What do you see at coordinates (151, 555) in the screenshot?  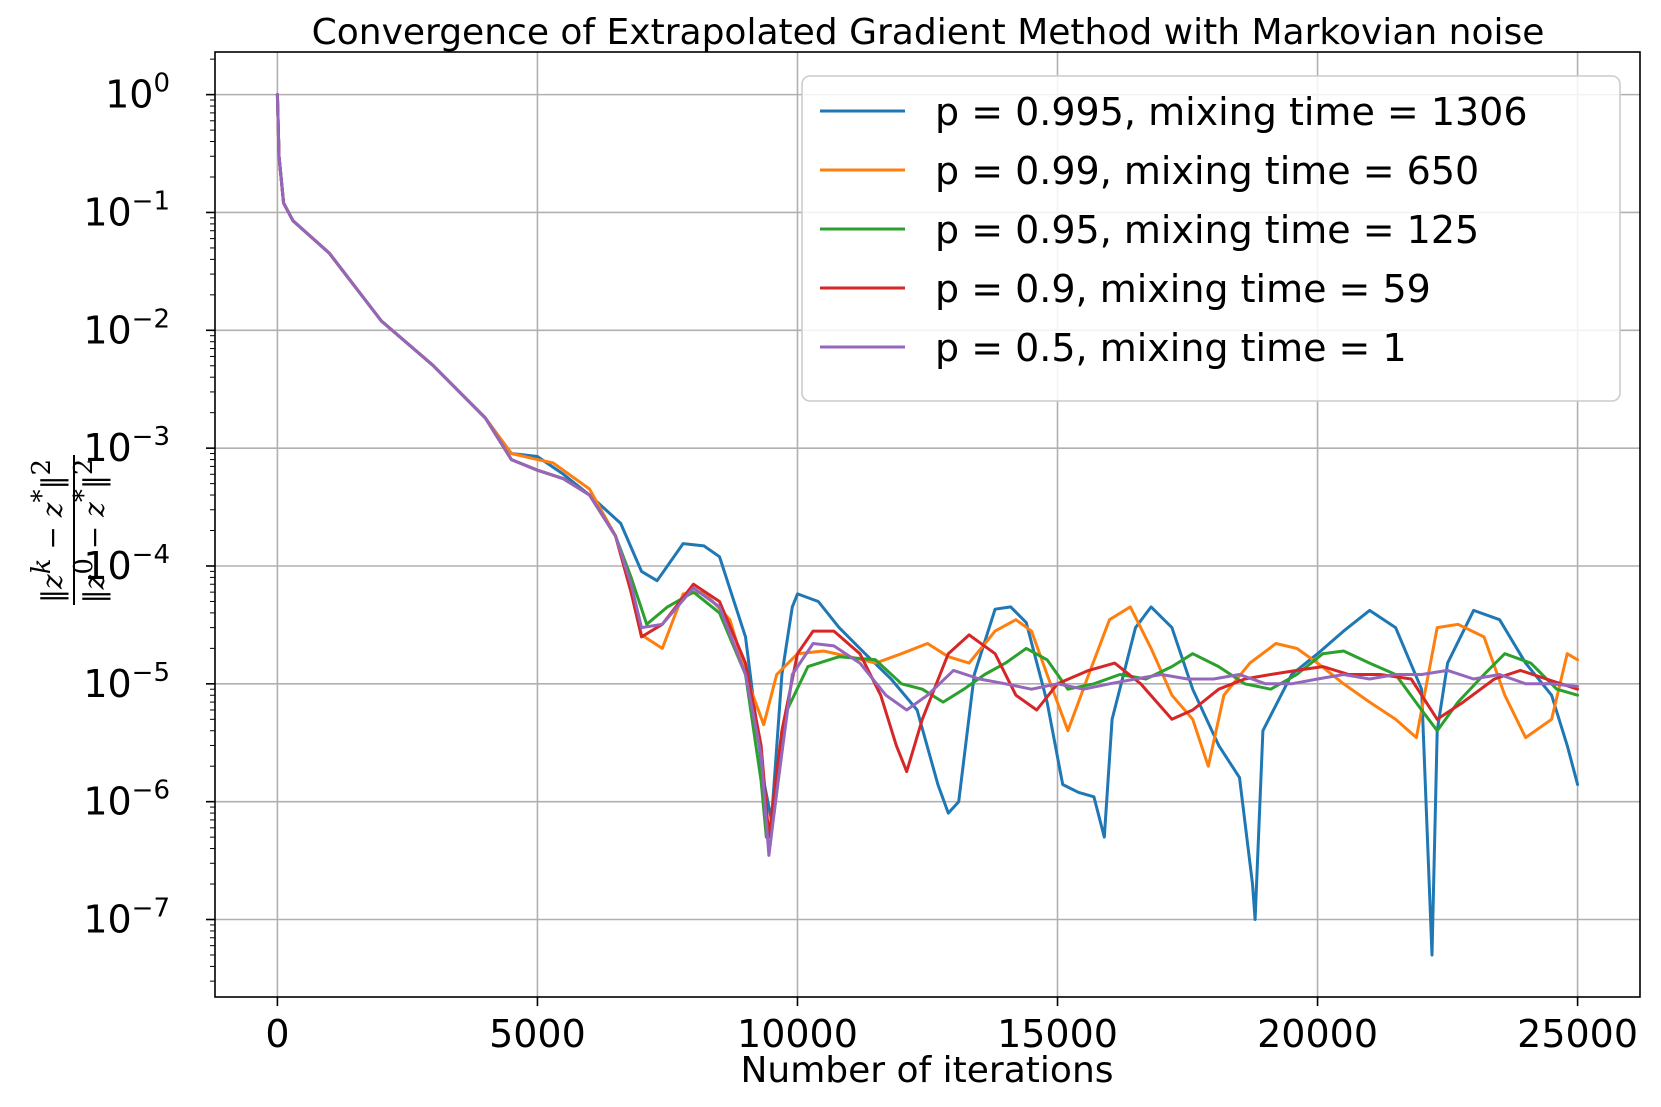 I see `y-tick-exponent: −4` at bounding box center [151, 555].